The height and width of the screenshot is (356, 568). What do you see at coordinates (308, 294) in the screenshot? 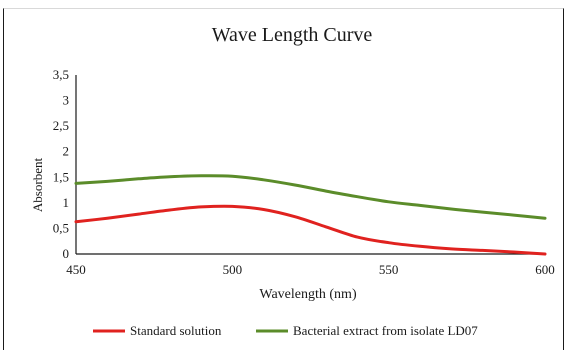
I see `x-axis-label: Wavelength (nm)` at bounding box center [308, 294].